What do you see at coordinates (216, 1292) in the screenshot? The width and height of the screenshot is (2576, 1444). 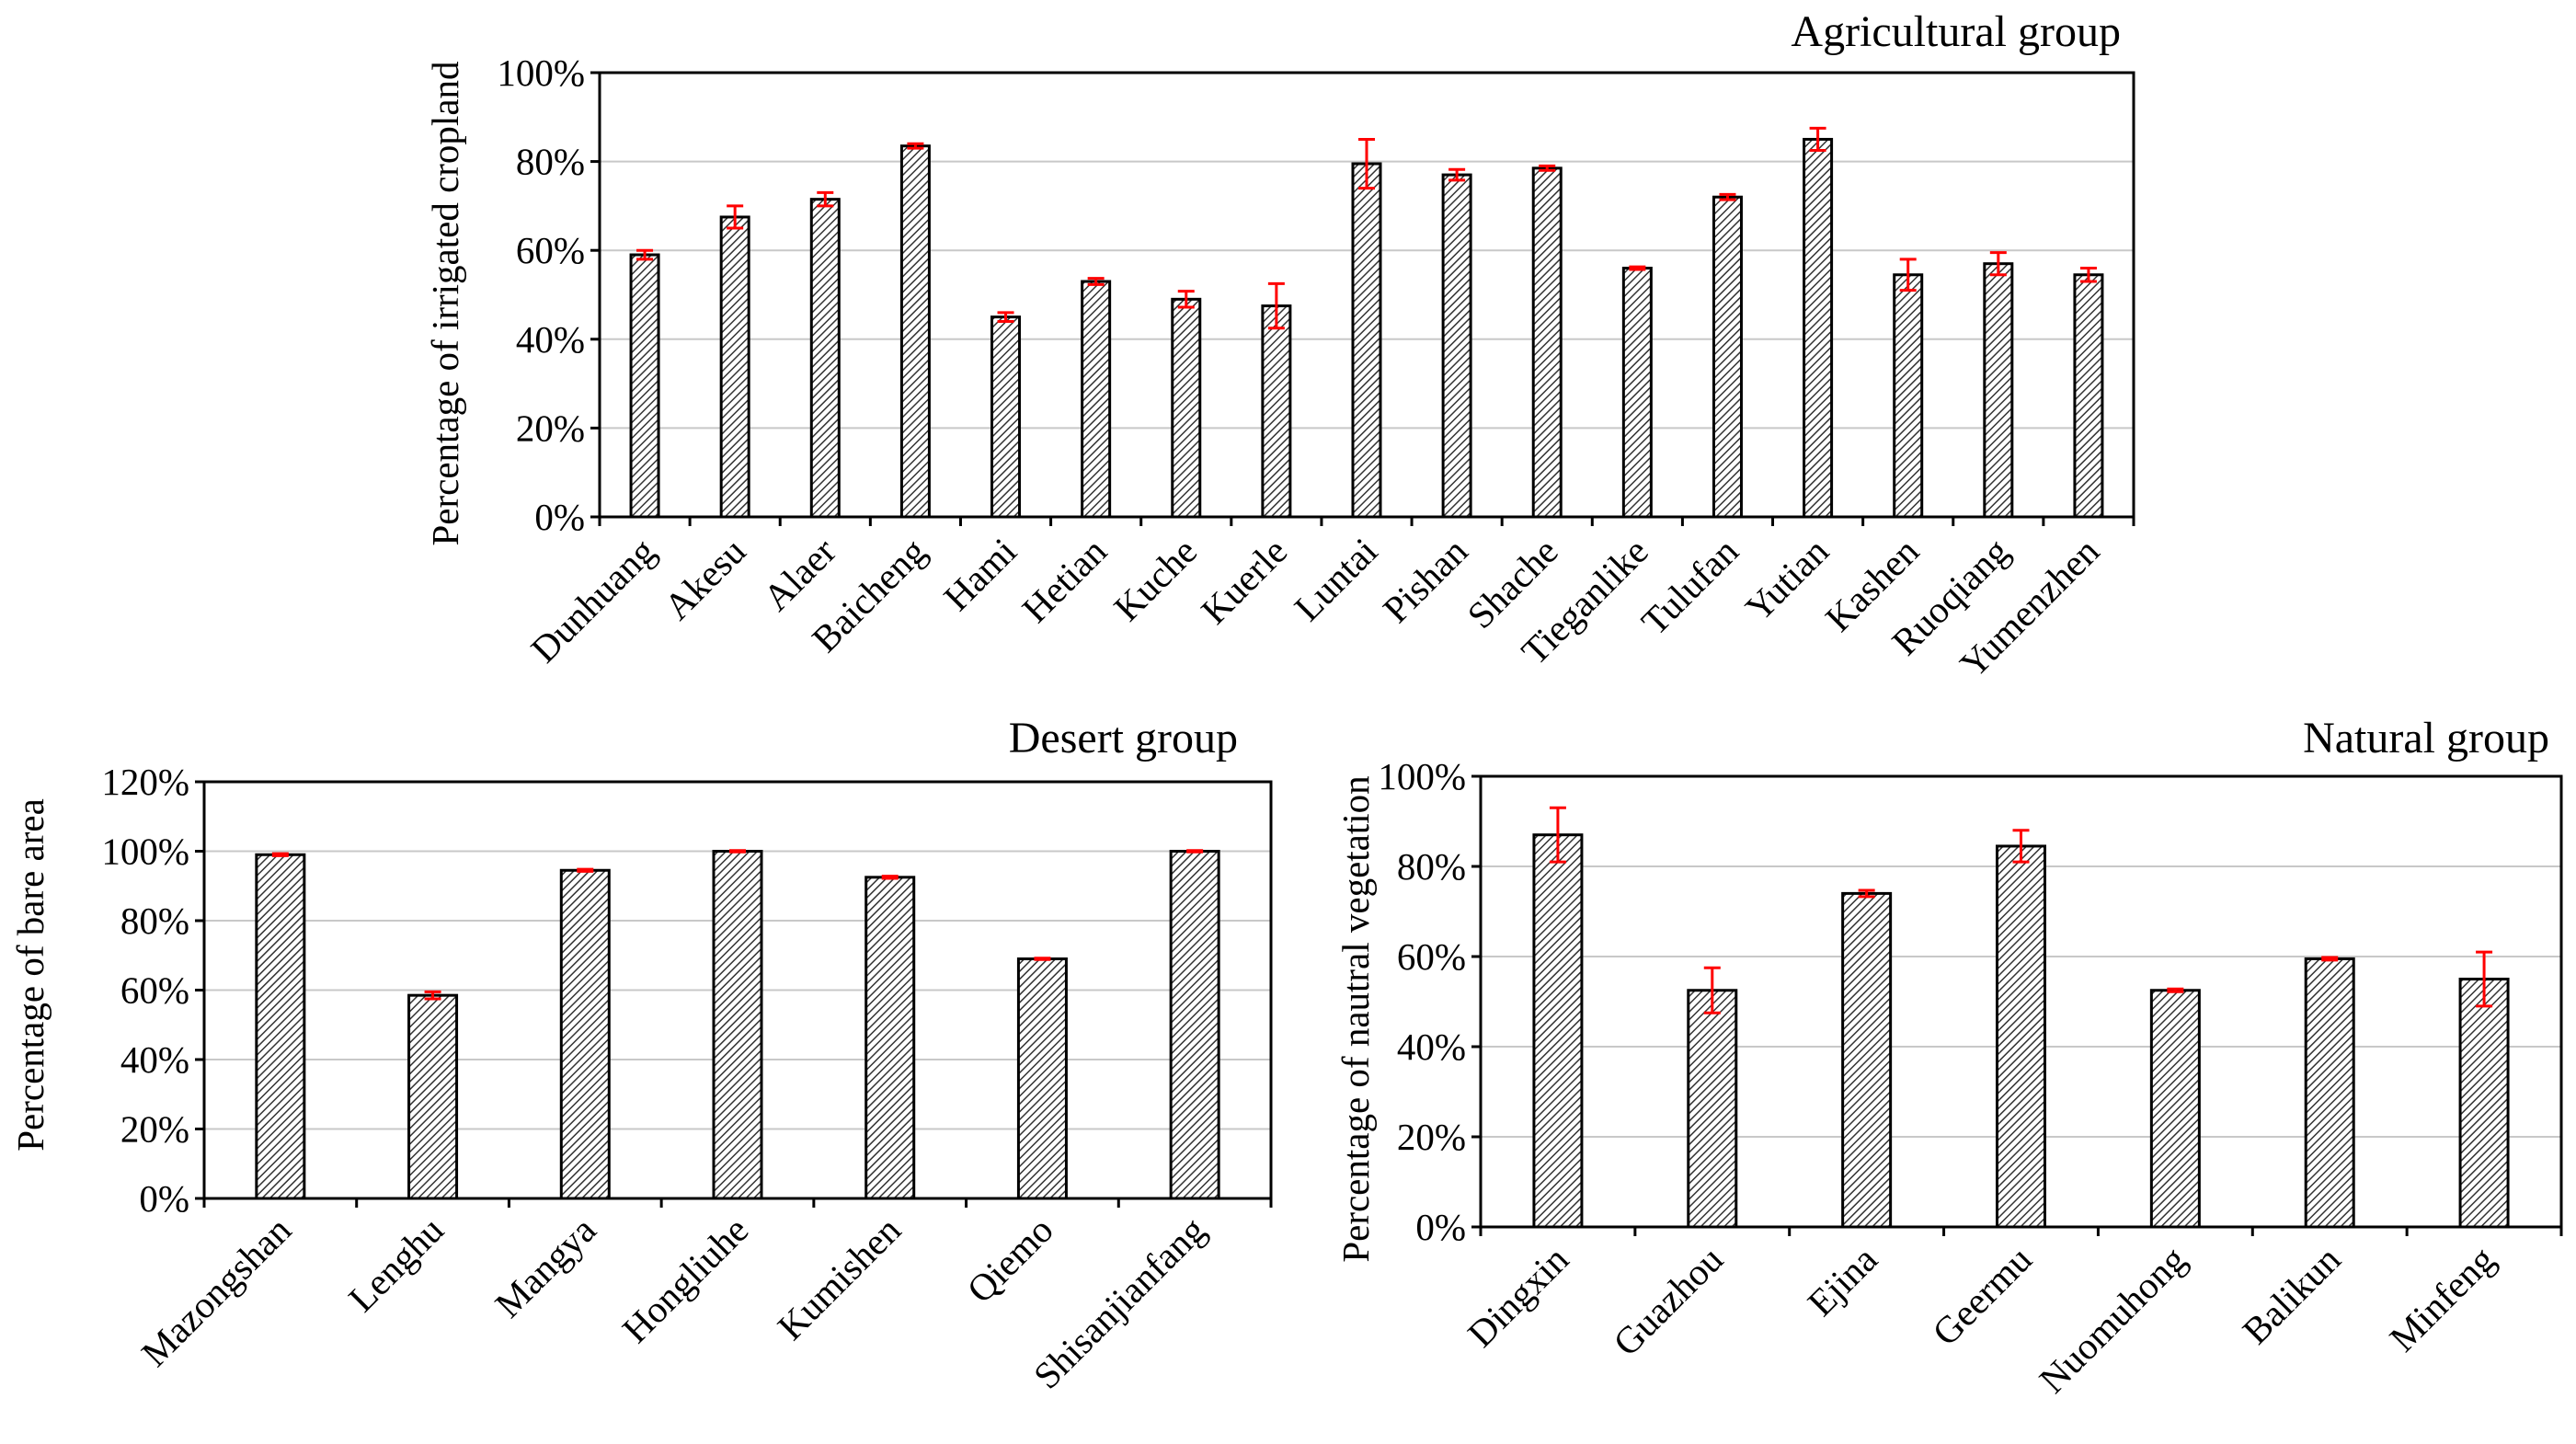 I see `desert-category-label: Mazongshan` at bounding box center [216, 1292].